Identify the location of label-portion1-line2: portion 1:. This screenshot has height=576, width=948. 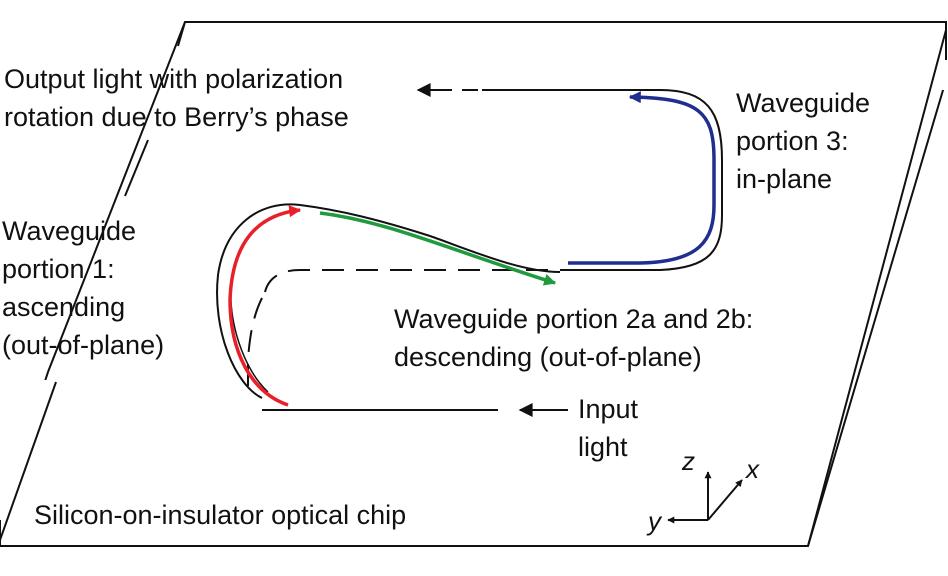
(58, 269).